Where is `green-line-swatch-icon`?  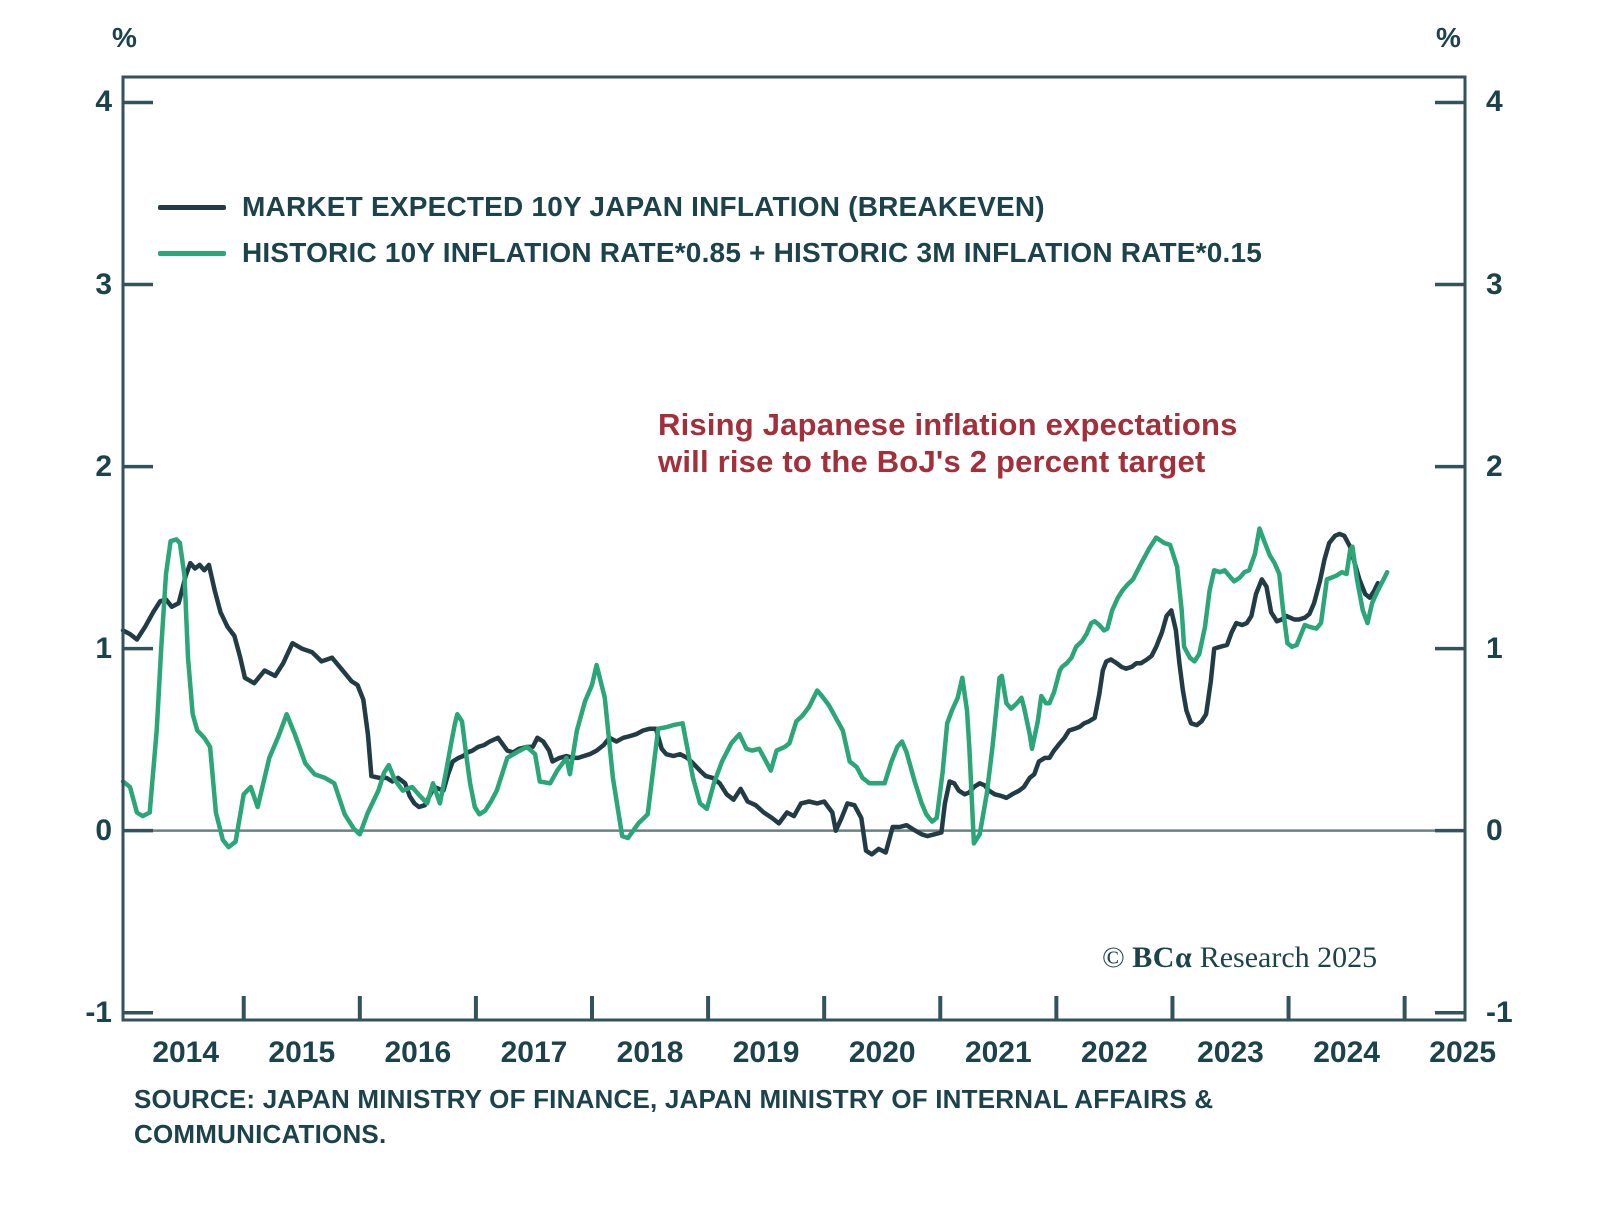 green-line-swatch-icon is located at coordinates (192, 253).